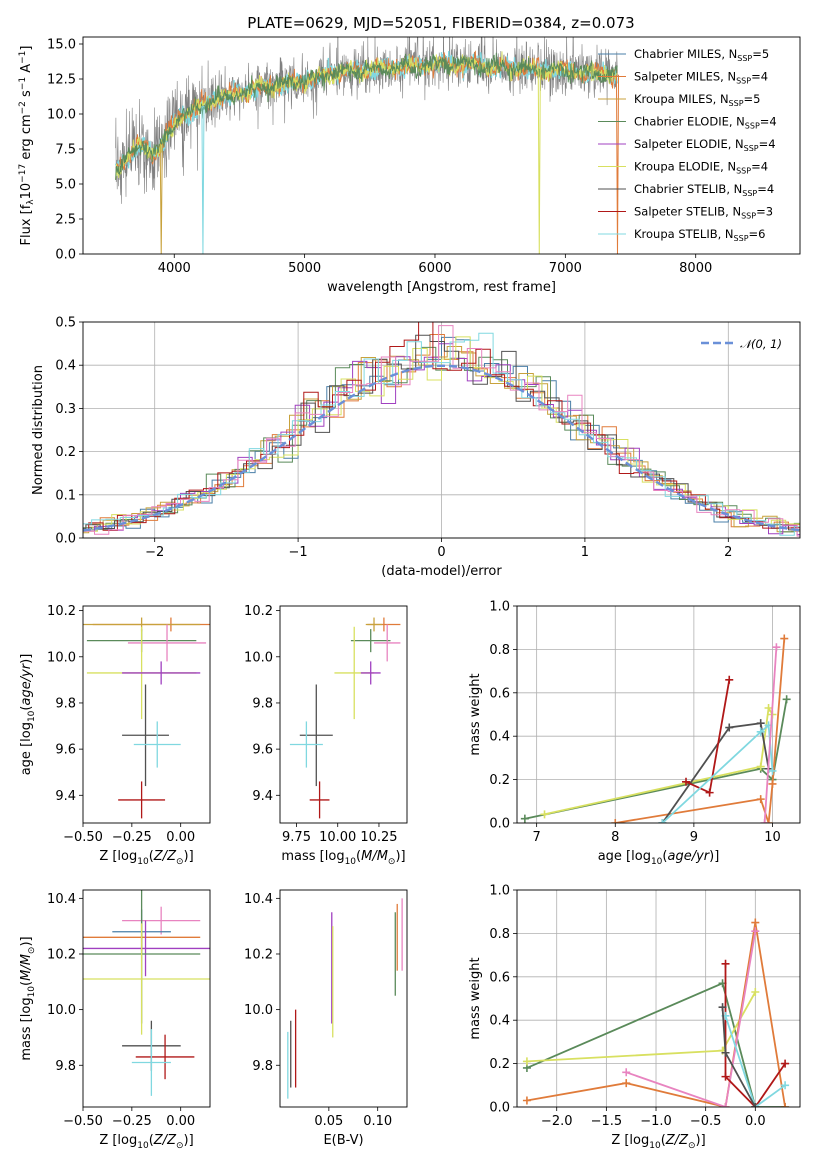  I want to click on legend-entry: Chabrier STELIB, NSSP=4, so click(704, 190).